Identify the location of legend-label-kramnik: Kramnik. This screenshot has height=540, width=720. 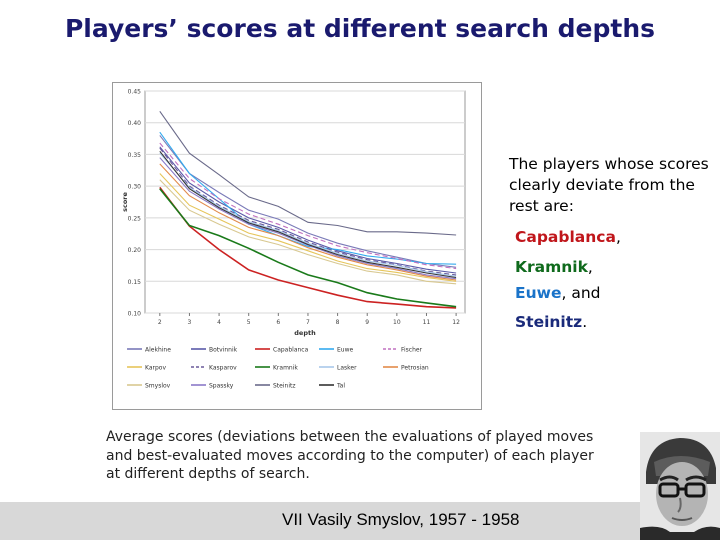
(285, 368).